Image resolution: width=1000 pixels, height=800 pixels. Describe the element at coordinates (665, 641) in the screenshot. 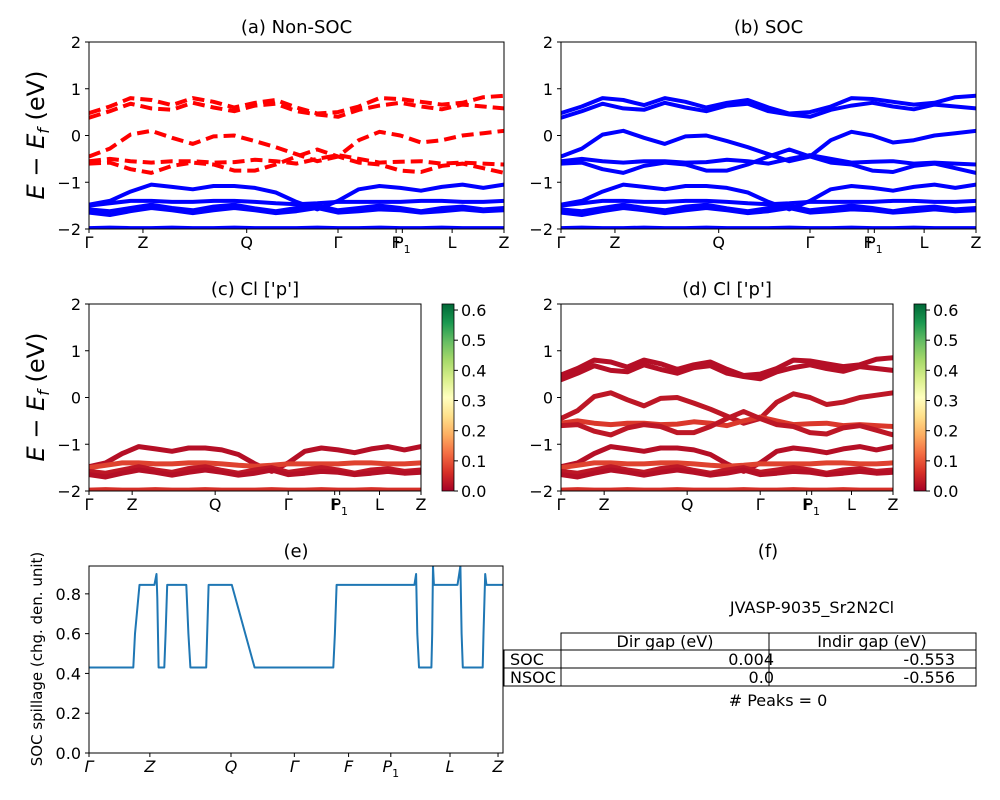

I see `table-header-dir-gap: Dir gap (eV)` at that location.